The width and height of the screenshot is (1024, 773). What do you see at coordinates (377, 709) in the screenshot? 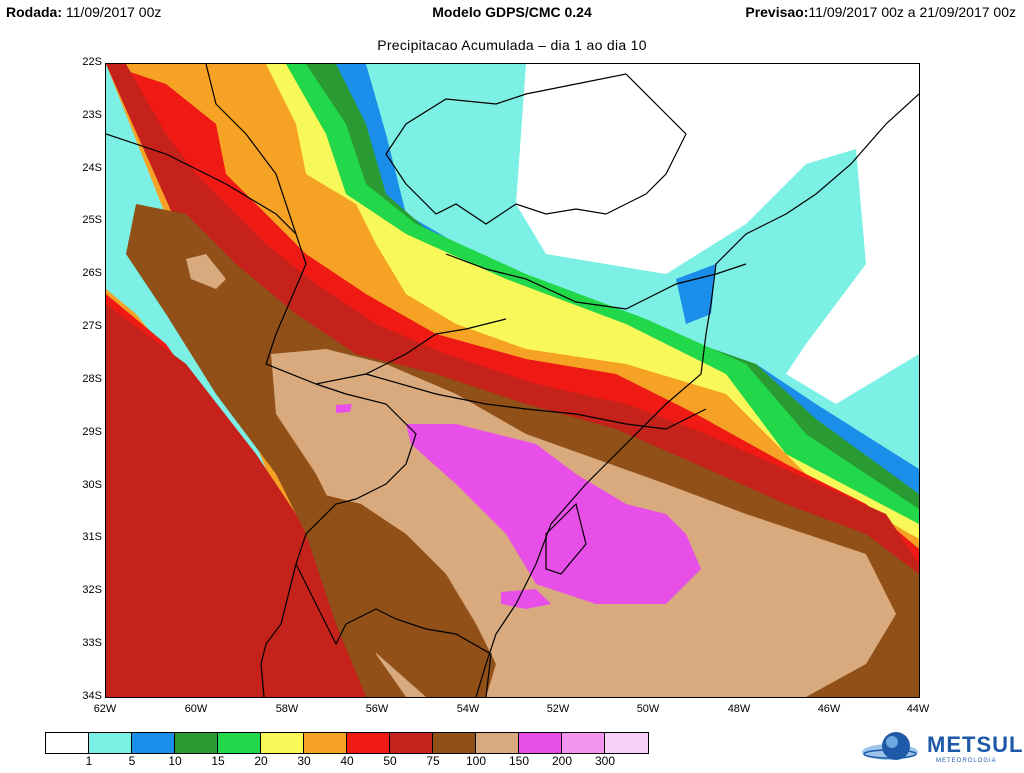
I see `lon-label: 56W` at bounding box center [377, 709].